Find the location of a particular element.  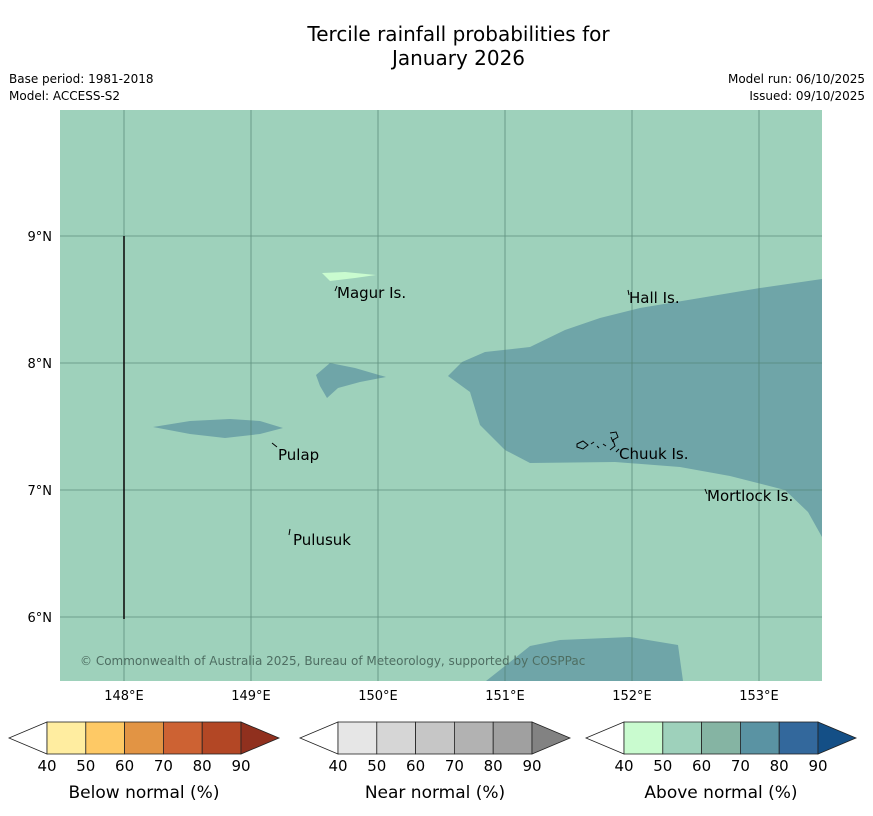

place-label-mortlock: Mortlock Is. is located at coordinates (750, 496).